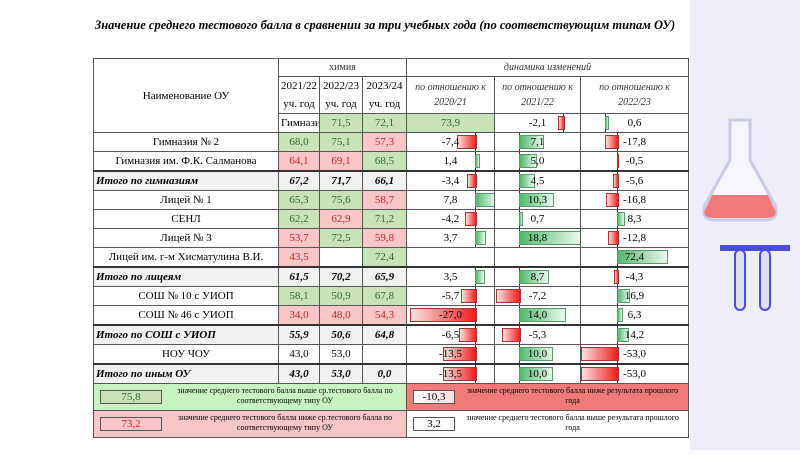  I want to click on dynamics-cell: 16,9, so click(634, 296).